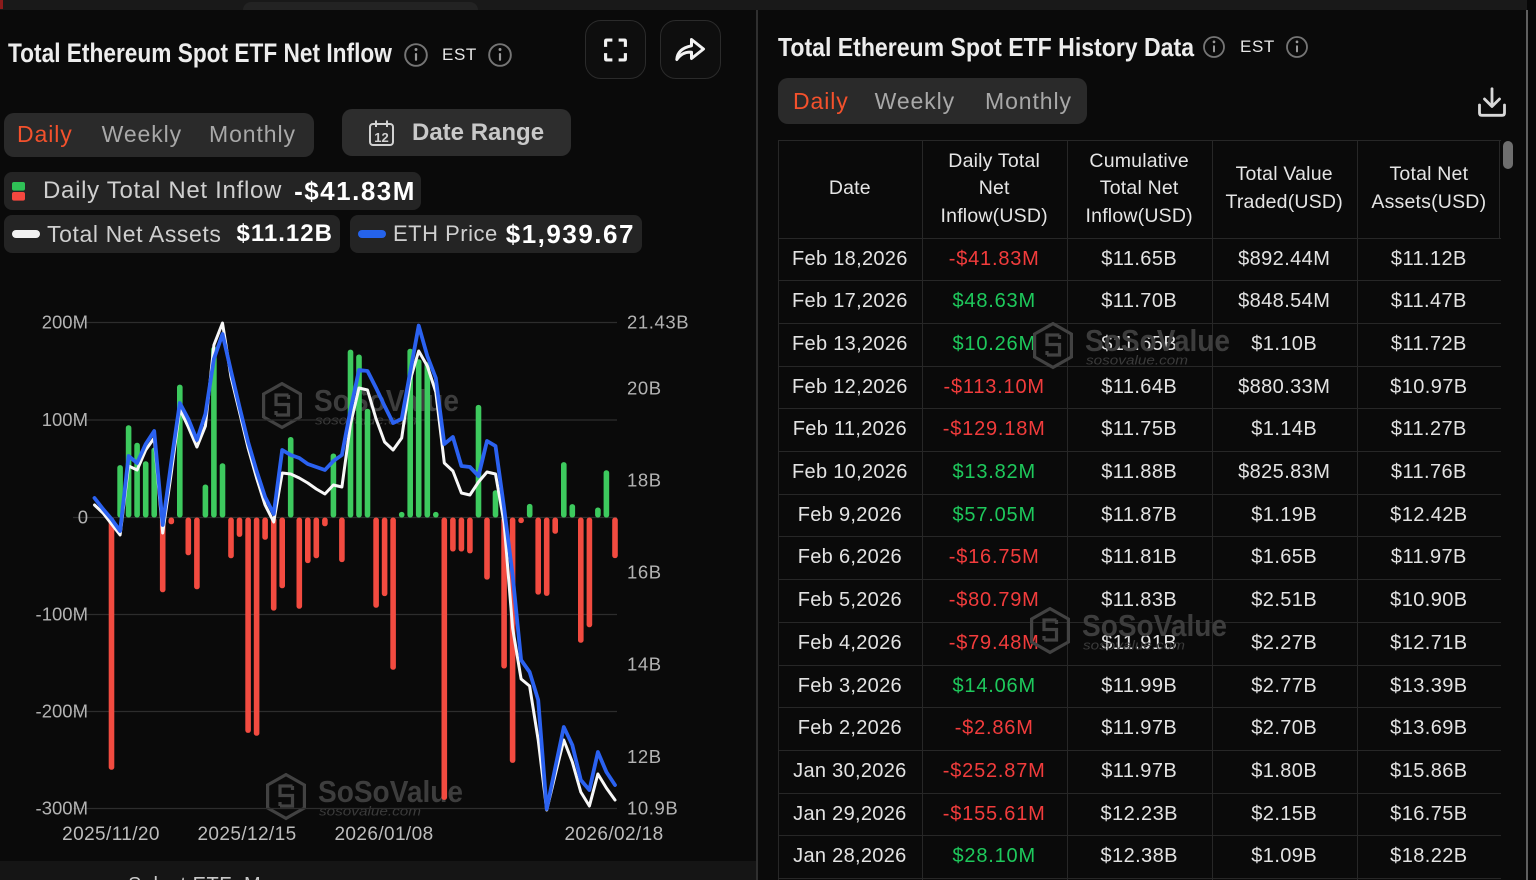 The image size is (1536, 880). I want to click on svg-text: 12, so click(381, 137).